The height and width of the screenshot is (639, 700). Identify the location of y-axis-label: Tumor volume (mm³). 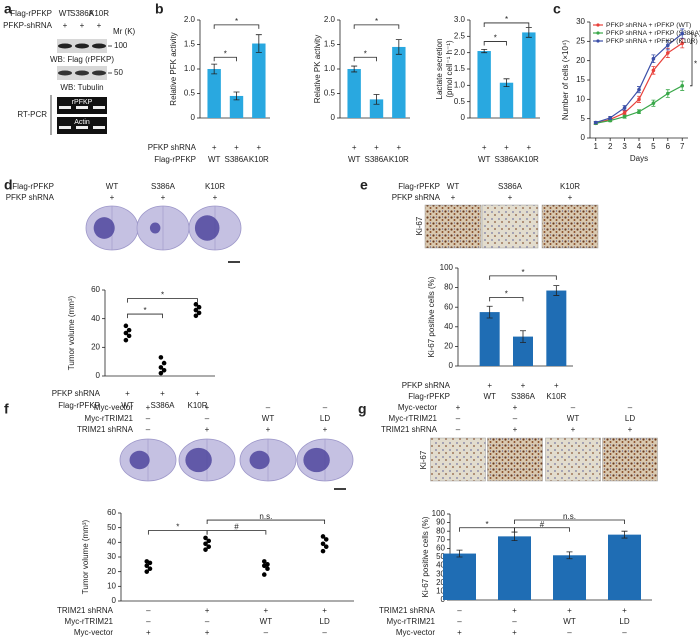
(71, 332).